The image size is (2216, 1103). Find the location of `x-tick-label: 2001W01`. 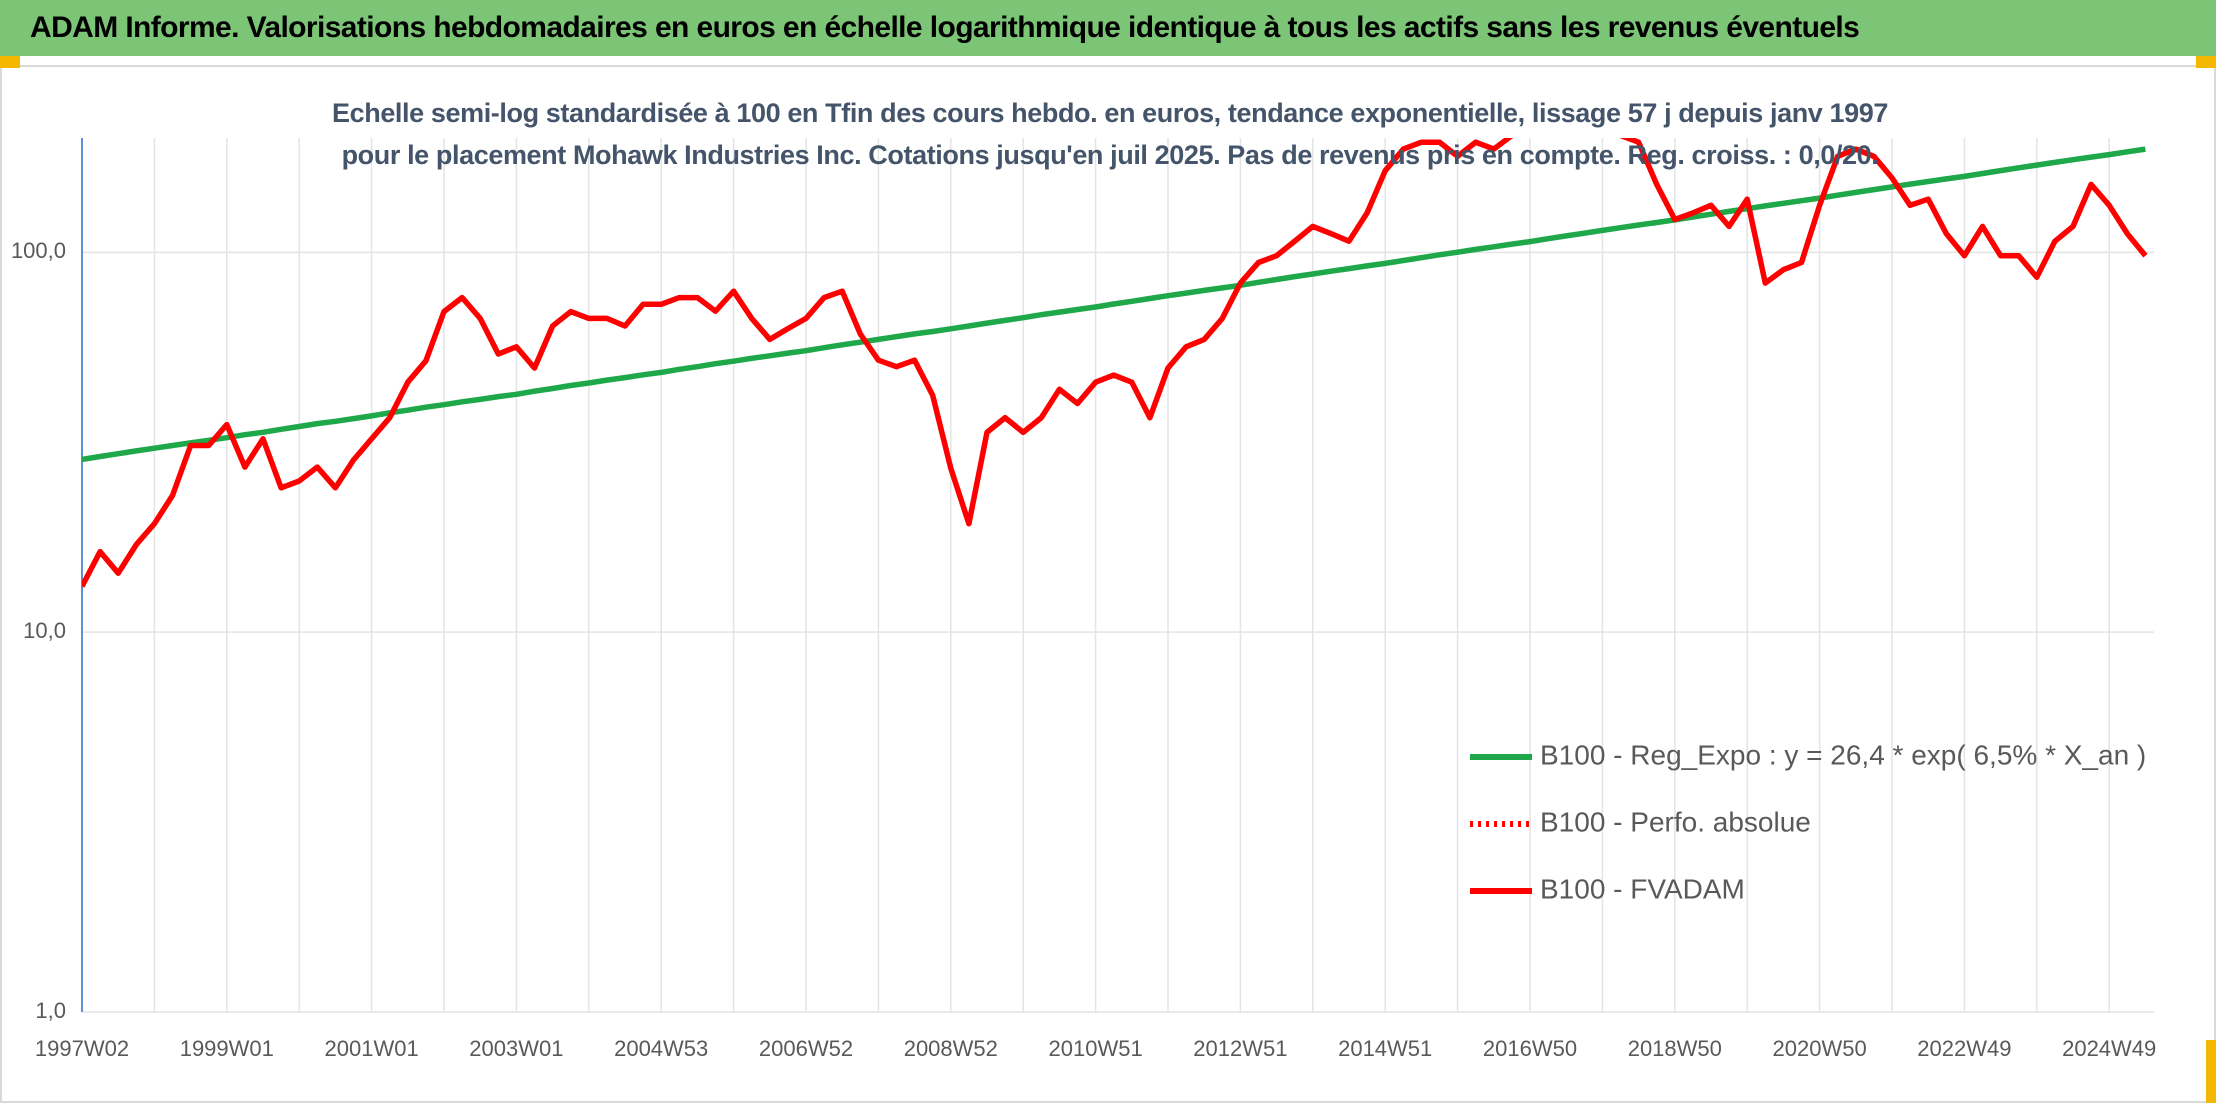

x-tick-label: 2001W01 is located at coordinates (372, 1048).